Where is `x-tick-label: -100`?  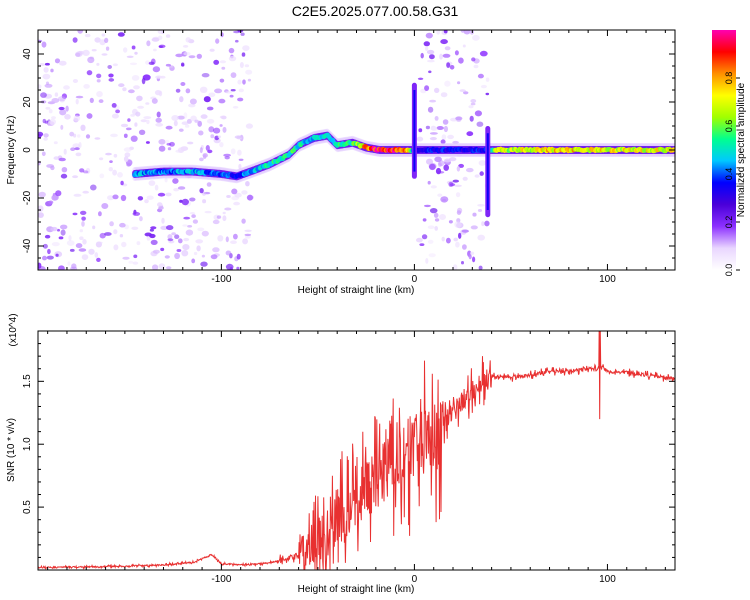
x-tick-label: -100 is located at coordinates (221, 579).